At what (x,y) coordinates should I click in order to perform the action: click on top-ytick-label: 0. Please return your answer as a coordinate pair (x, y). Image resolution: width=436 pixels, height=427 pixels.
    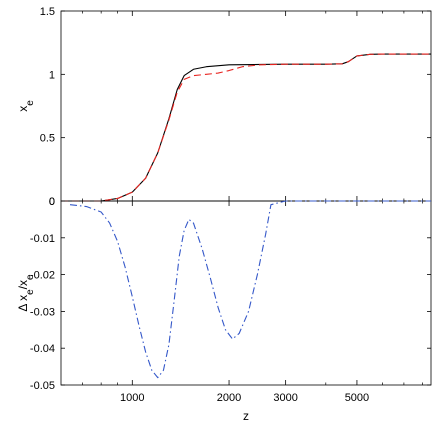
    Looking at the image, I should click on (52, 202).